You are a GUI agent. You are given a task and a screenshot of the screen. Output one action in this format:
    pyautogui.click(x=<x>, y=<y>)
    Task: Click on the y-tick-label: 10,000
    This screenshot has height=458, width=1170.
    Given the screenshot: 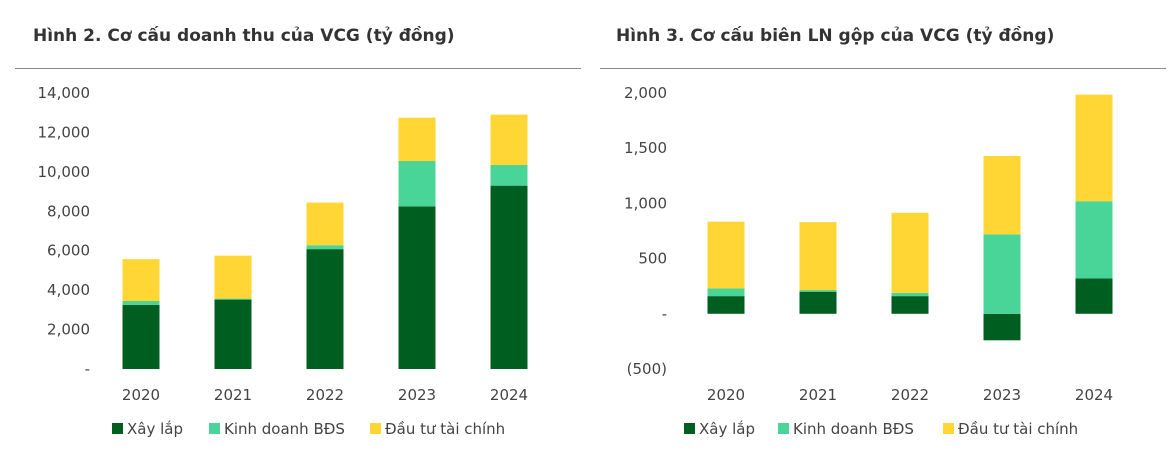 What is the action you would take?
    pyautogui.click(x=64, y=172)
    